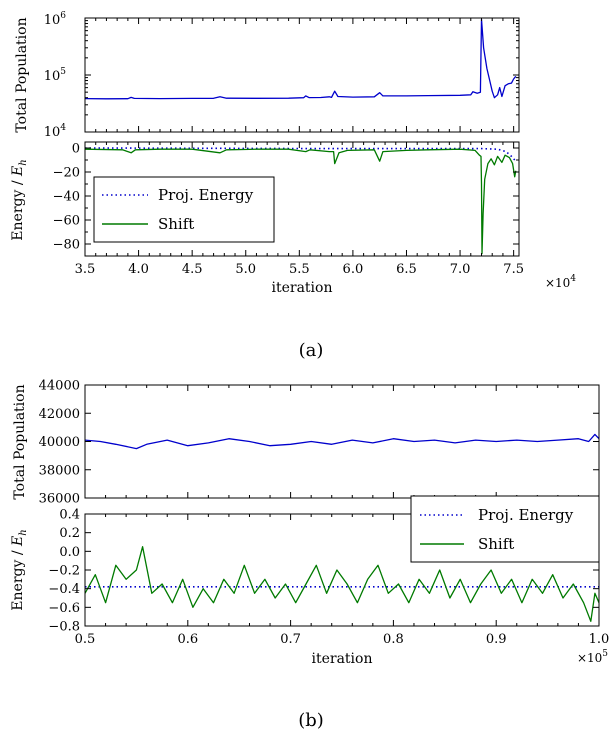 The image size is (611, 732). I want to click on panel-a-pop-ytick-label: 10⁴, so click(55, 131).